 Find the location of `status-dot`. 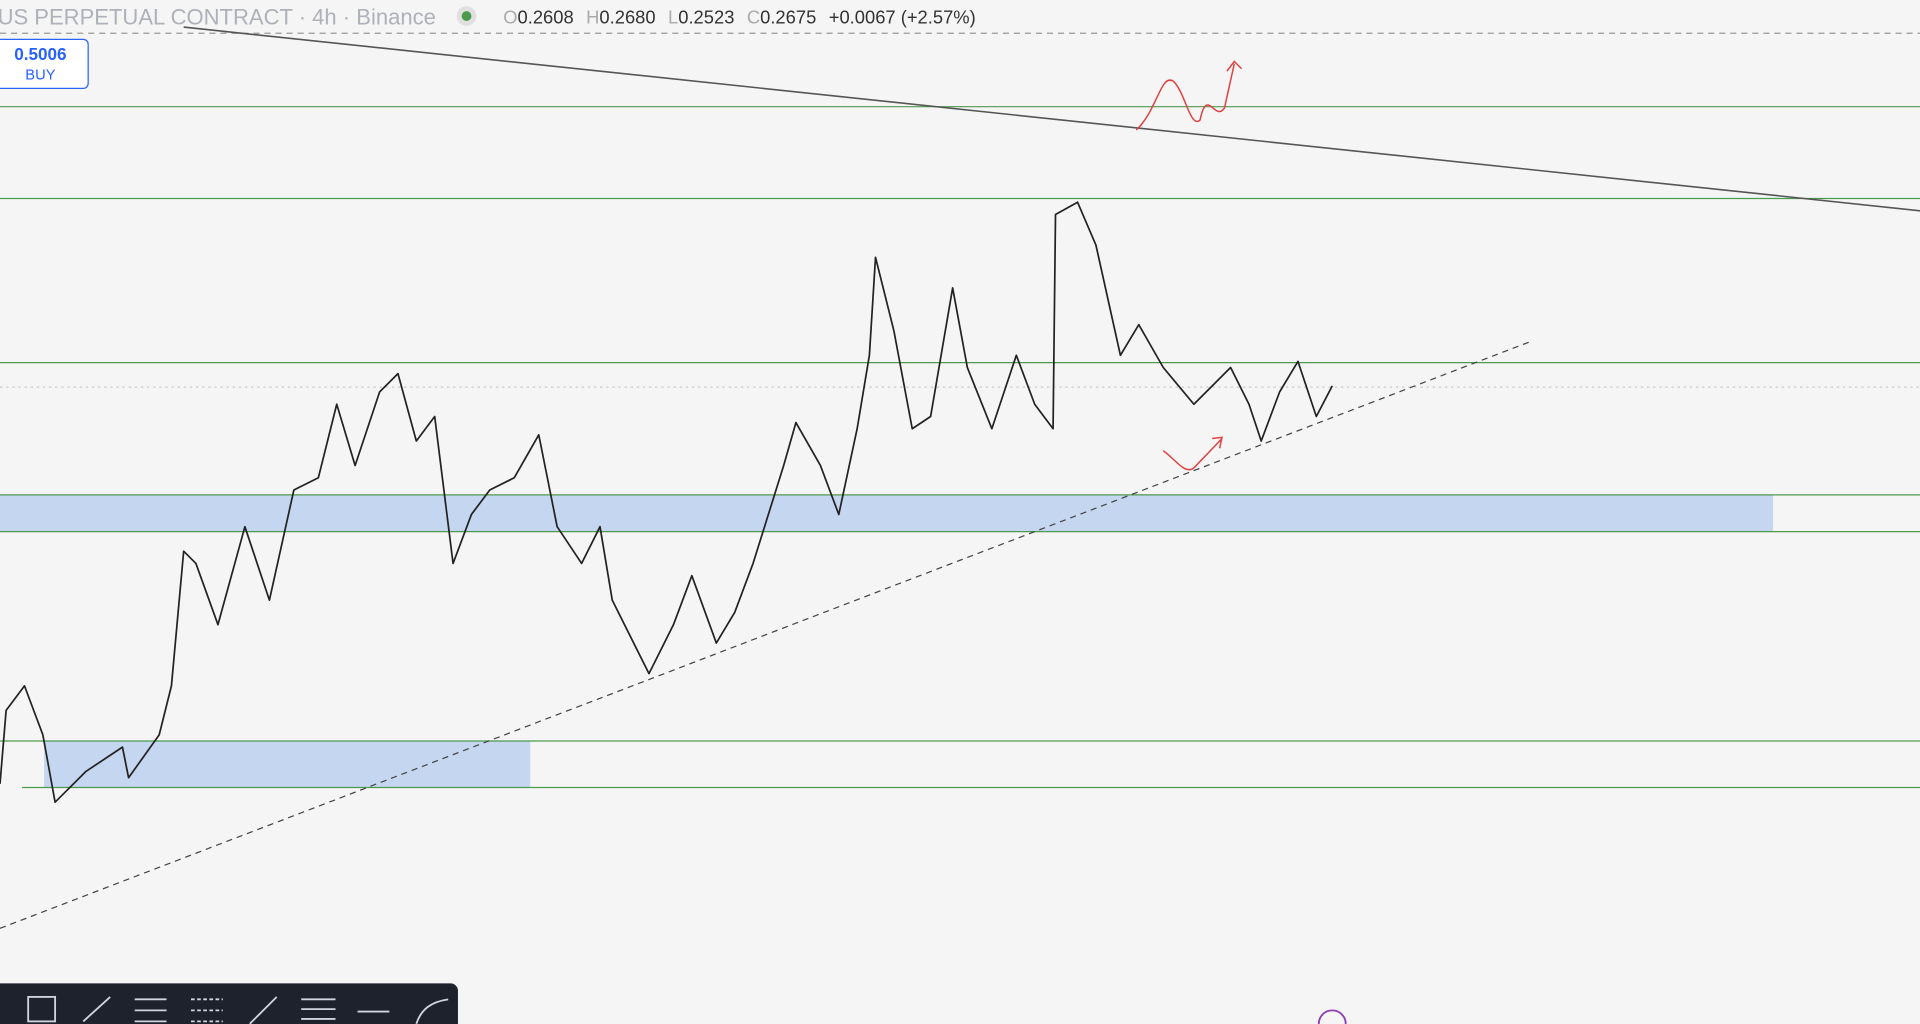

status-dot is located at coordinates (466, 16).